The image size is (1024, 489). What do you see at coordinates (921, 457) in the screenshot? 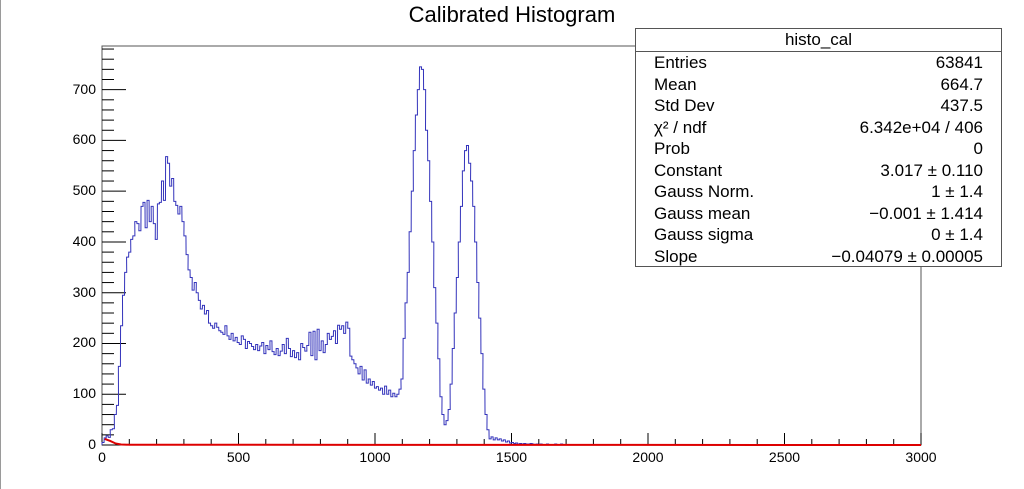
I see `x-tick-label: 3000` at bounding box center [921, 457].